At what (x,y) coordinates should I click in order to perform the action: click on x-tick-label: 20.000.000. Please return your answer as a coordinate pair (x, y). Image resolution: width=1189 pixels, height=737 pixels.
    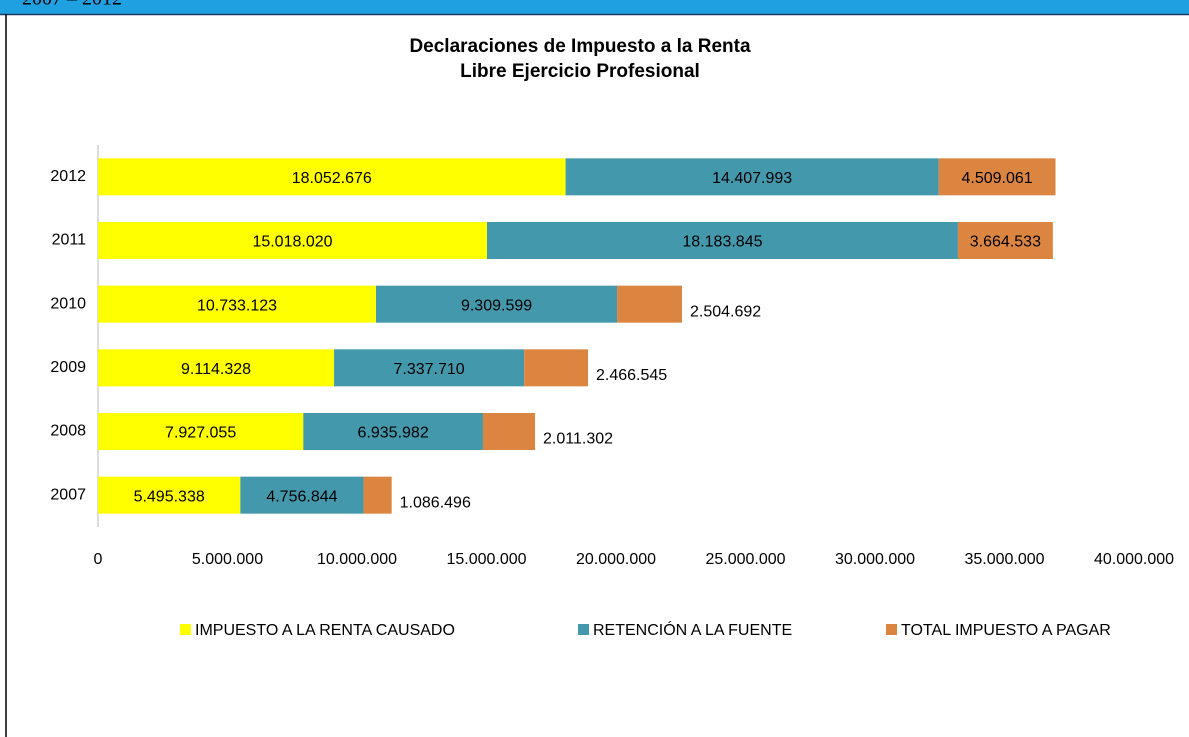
    Looking at the image, I should click on (616, 559).